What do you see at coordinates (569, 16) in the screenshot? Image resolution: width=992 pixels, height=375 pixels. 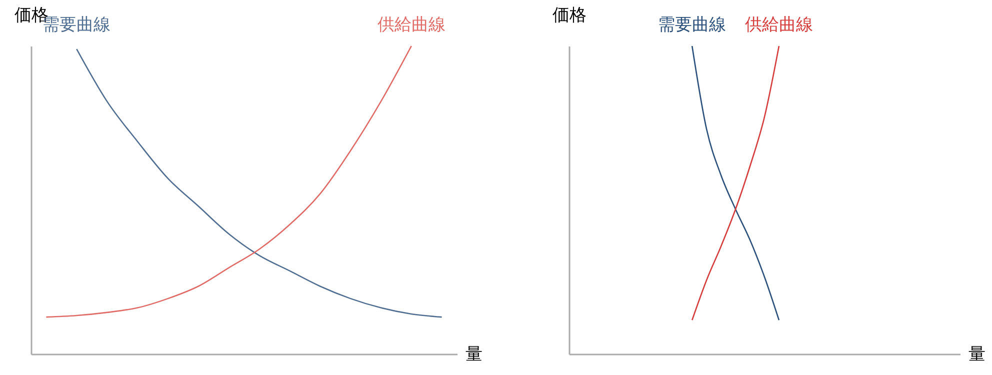 I see `y-axis-title: 価格` at bounding box center [569, 16].